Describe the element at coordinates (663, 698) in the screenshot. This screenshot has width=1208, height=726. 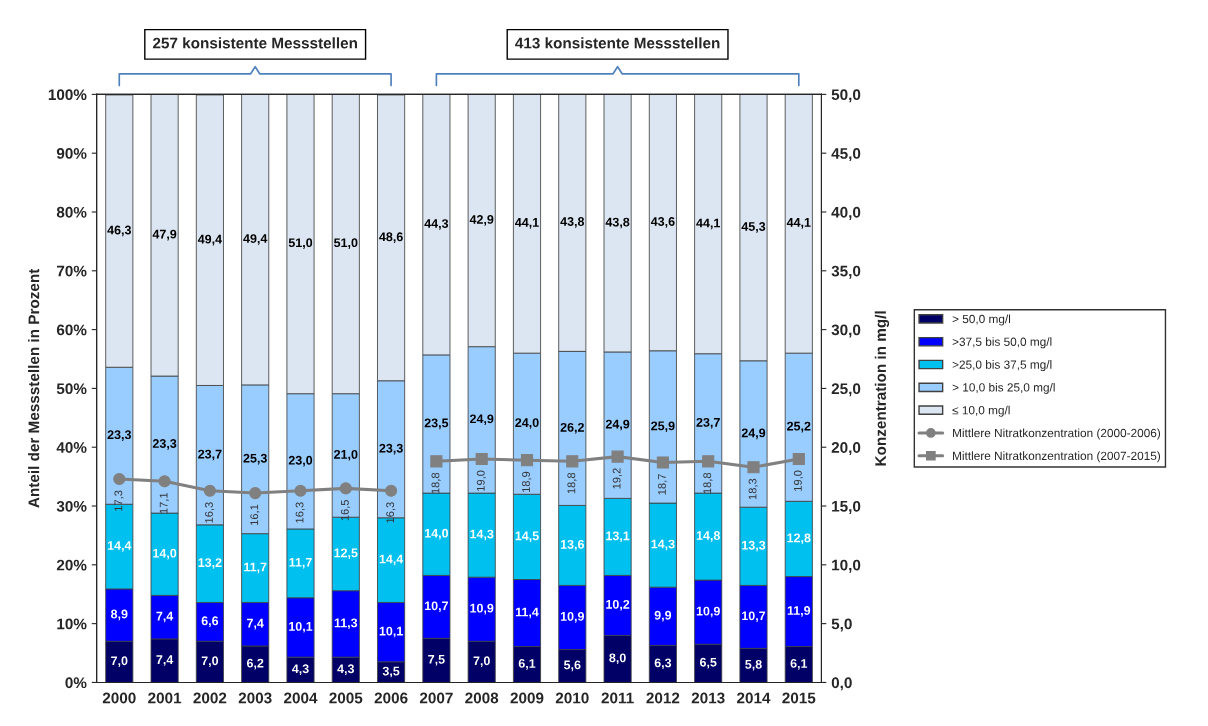
I see `x-tick-label: 2012` at that location.